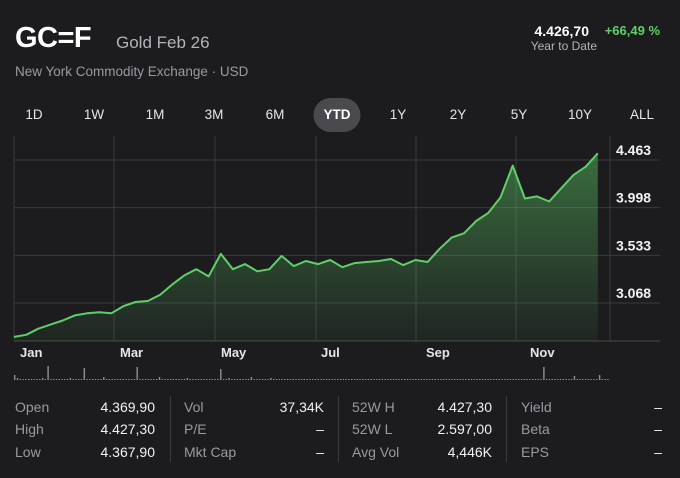 The width and height of the screenshot is (680, 478). Describe the element at coordinates (458, 114) in the screenshot. I see `tab-2y: 2Y` at that location.